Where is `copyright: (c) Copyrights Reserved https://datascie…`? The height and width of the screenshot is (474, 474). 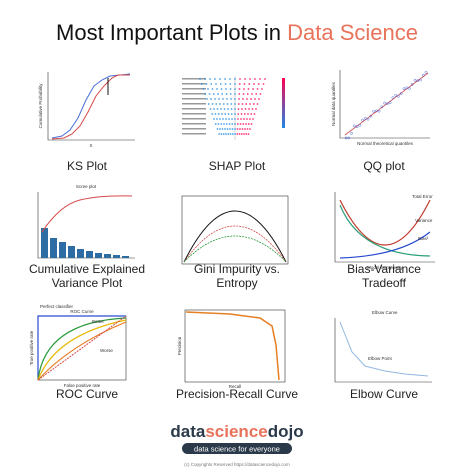
copyright: (c) Copyrights Reserved https://datascie… is located at coordinates (237, 464).